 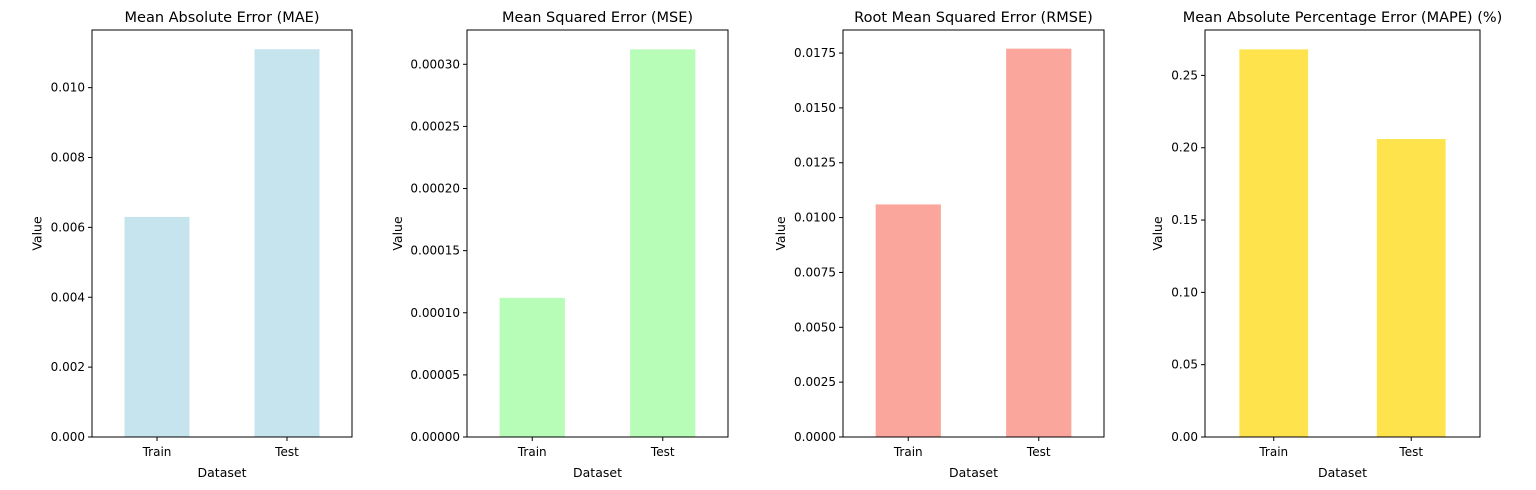 What do you see at coordinates (435, 313) in the screenshot?
I see `mse-ytick-label: 0.00010` at bounding box center [435, 313].